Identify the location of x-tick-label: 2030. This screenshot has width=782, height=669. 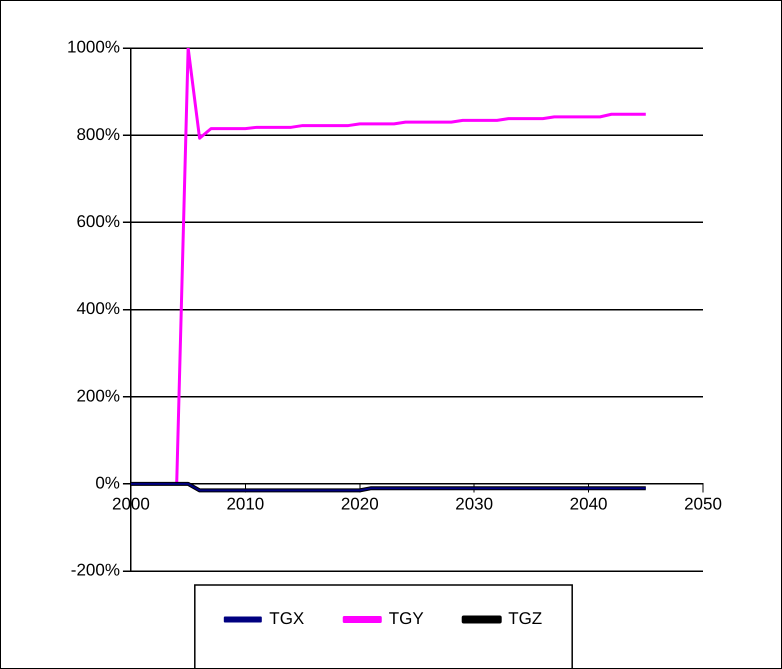
(474, 504).